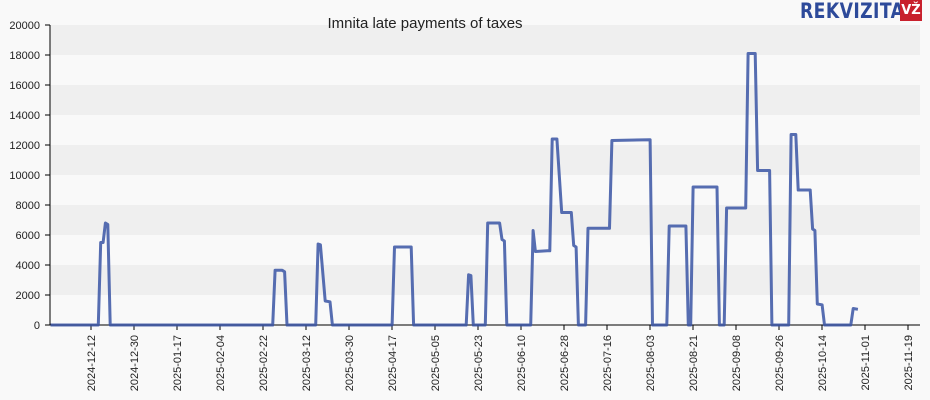  Describe the element at coordinates (866, 362) in the screenshot. I see `x-tick-label: 2025-11-01` at that location.